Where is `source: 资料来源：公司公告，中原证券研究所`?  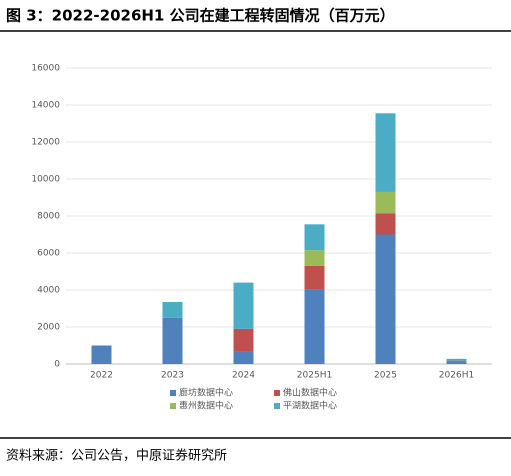
source: 资料来源：公司公告，中原证券研究所 is located at coordinates (116, 456).